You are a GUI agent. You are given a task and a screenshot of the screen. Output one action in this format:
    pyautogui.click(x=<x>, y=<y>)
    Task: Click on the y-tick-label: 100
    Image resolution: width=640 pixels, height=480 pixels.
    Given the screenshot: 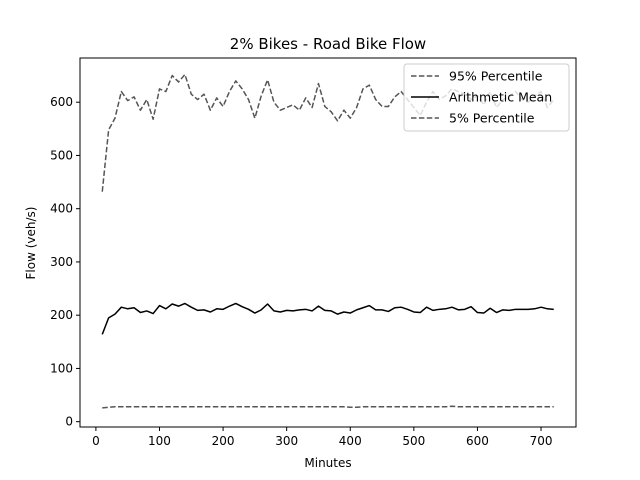 What is the action you would take?
    pyautogui.click(x=61, y=368)
    